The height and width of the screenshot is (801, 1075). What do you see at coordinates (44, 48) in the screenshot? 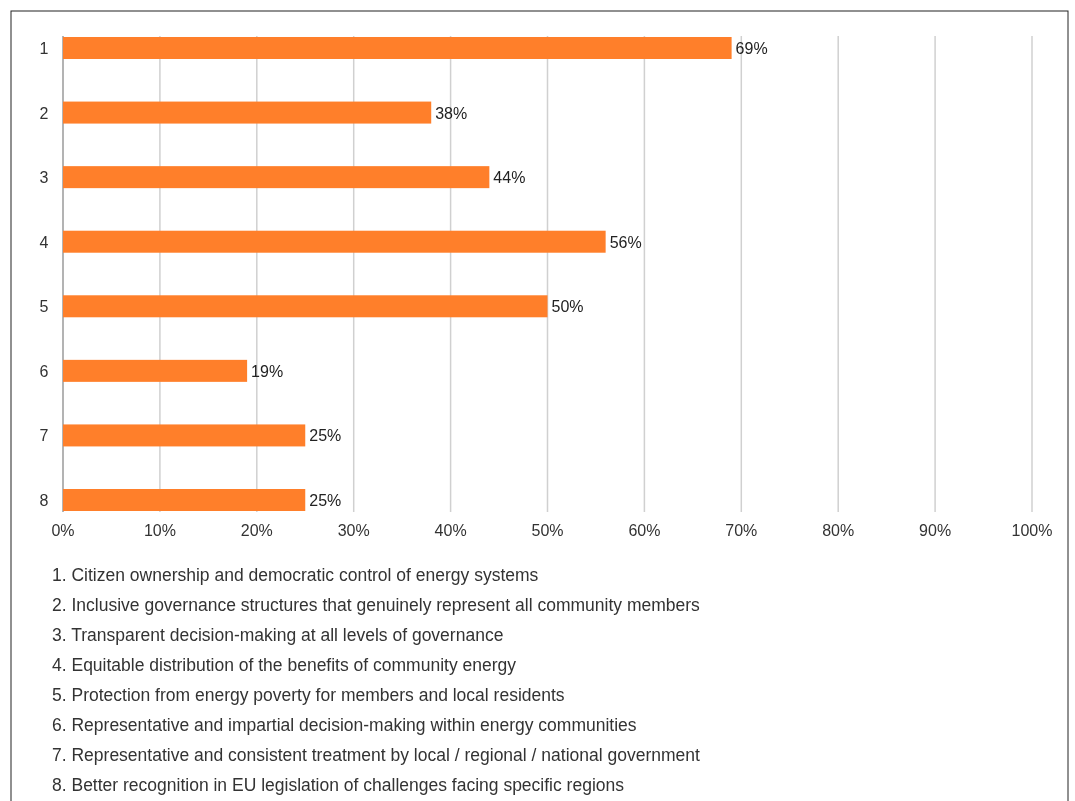
I see `y-tick-label: 1` at bounding box center [44, 48].